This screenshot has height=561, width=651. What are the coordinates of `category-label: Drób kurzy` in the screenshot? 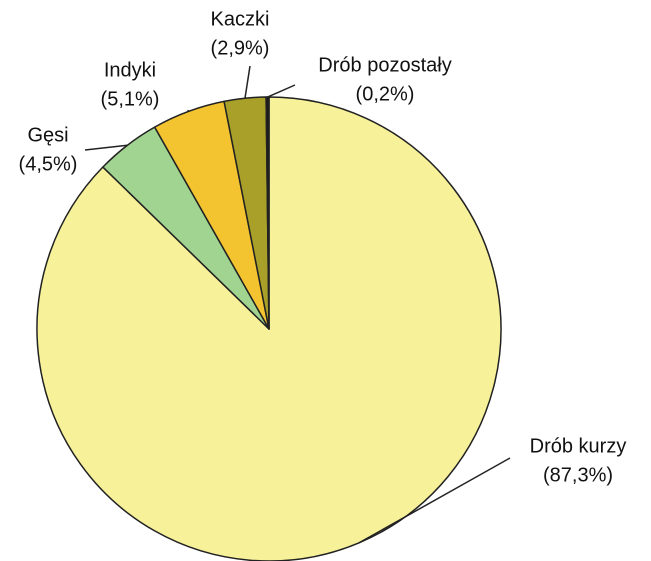 It's located at (578, 446).